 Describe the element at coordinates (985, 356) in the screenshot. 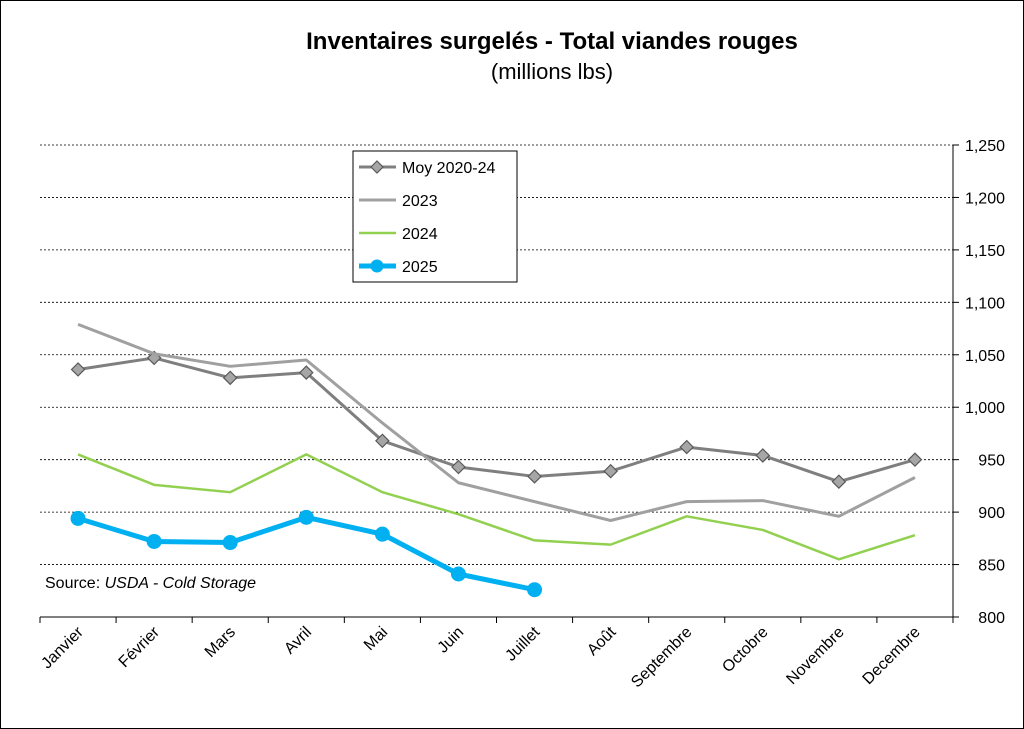

I see `y-tick-label: 1,050` at that location.